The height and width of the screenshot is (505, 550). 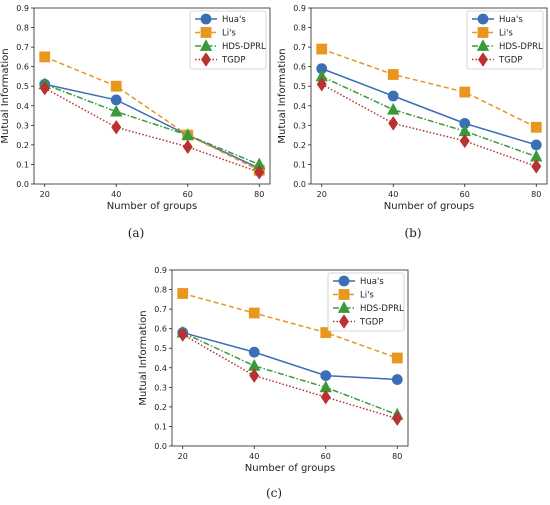 What do you see at coordinates (22, 145) in the screenshot?
I see `y-tick-label: 0.2` at bounding box center [22, 145].